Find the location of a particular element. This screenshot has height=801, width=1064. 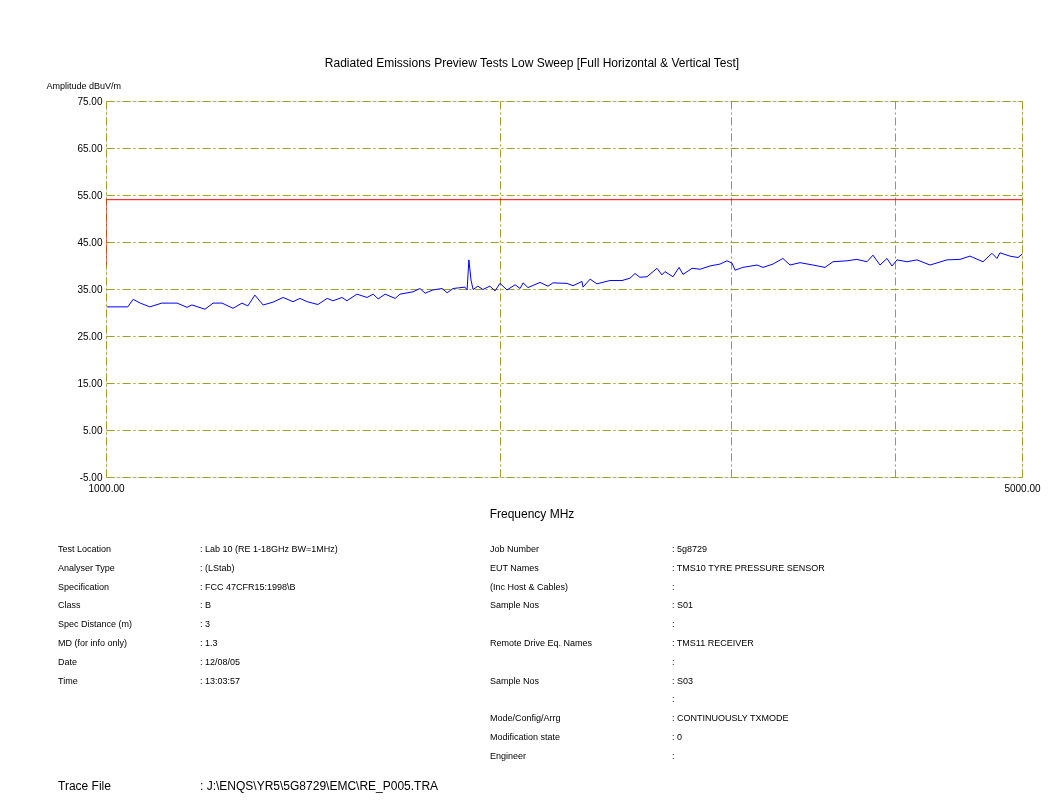

y-tick-label: 15.00 is located at coordinates (90, 383).